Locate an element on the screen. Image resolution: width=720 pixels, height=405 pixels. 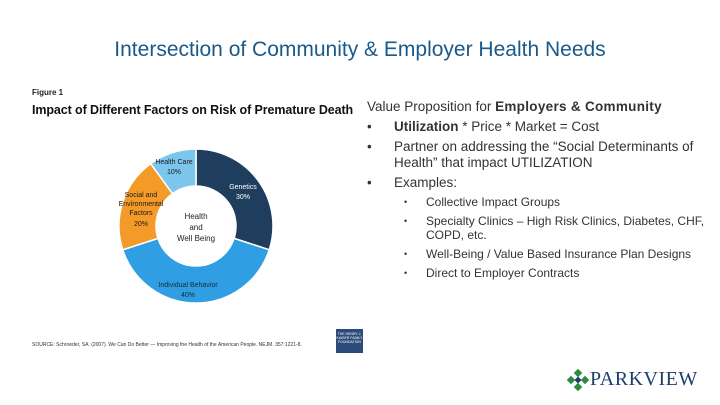
segment-label-social-line-2: Environmental is located at coordinates (141, 204).